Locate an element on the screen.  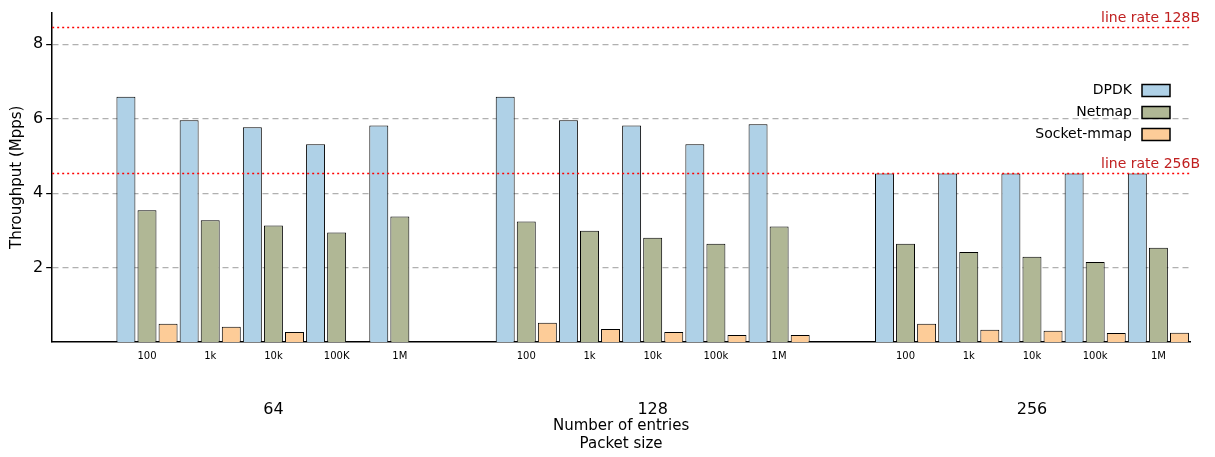
legend-label: Netmap is located at coordinates (1104, 111).